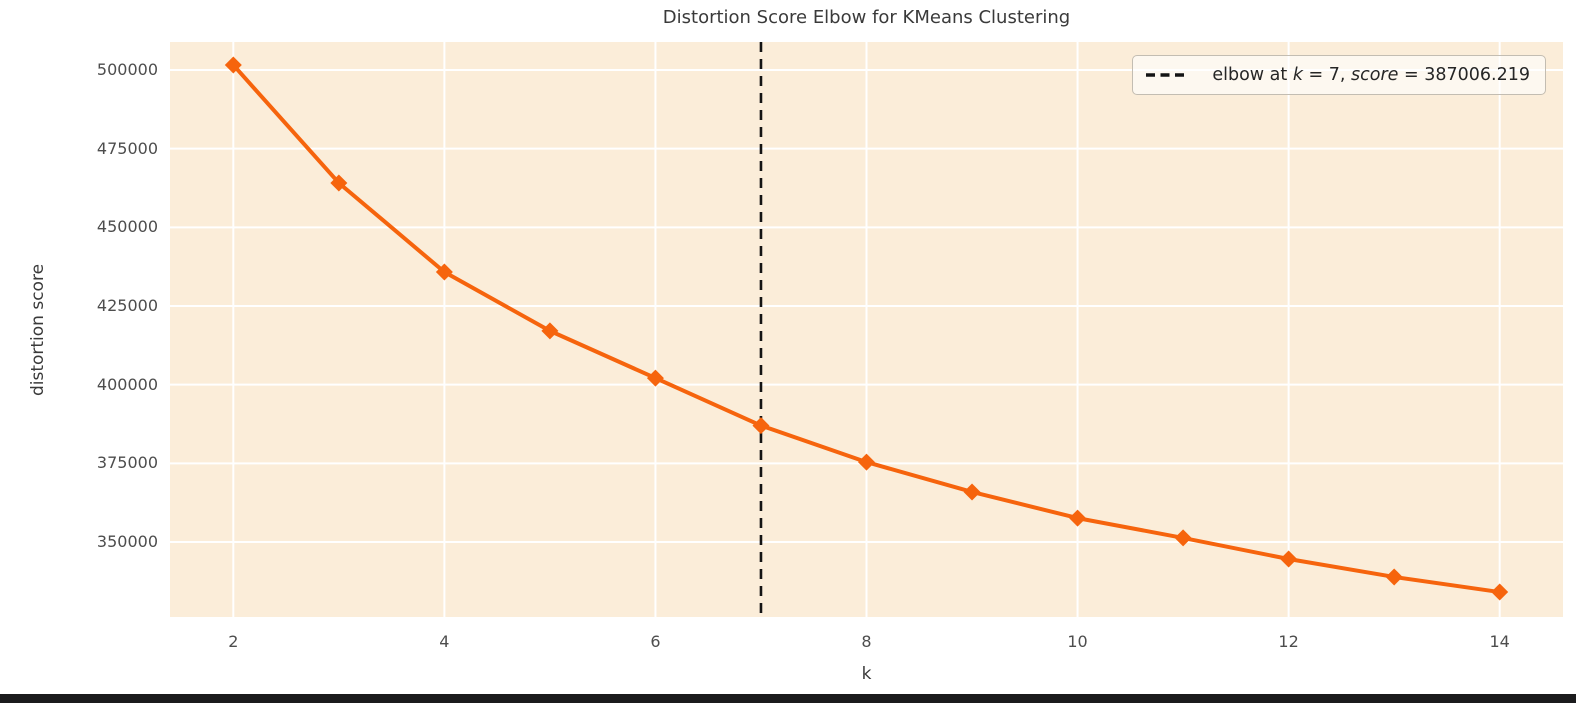  I want to click on y-tick-label: 500000, so click(127, 69).